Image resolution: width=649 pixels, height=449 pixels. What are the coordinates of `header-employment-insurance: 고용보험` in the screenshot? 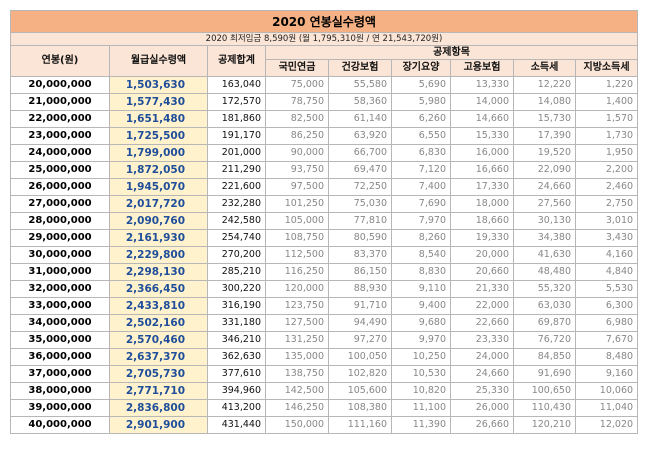 It's located at (482, 68).